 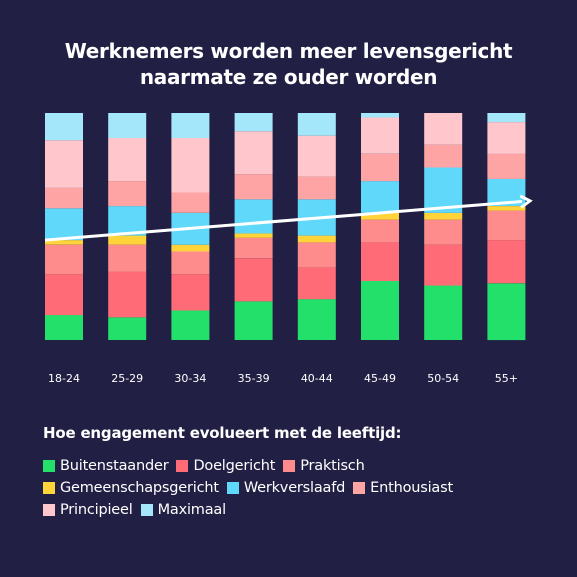 I want to click on x-tick-label: 50-54, so click(x=443, y=378).